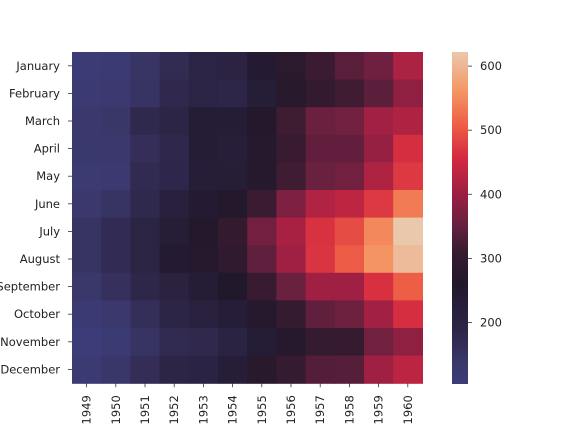 This screenshot has width=576, height=432. Describe the element at coordinates (203, 409) in the screenshot. I see `column-label: 1953` at that location.